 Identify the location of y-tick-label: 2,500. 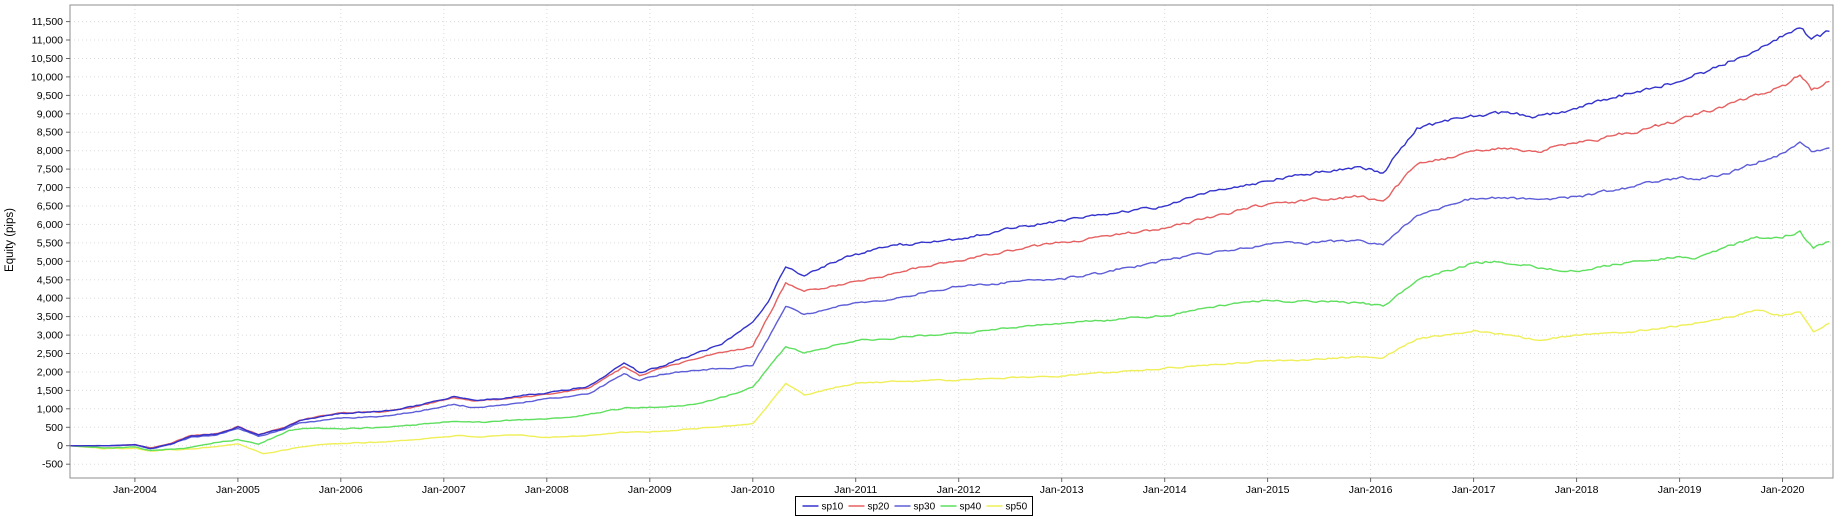
(50, 354).